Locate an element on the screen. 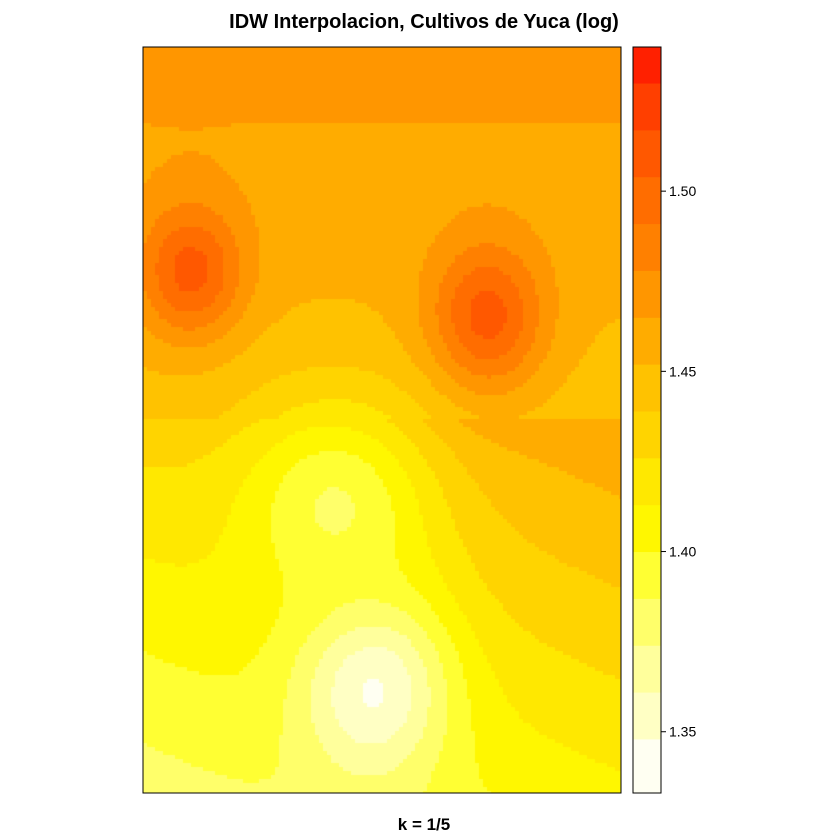  colorbar-tick-label: 1.50 is located at coordinates (682, 191).